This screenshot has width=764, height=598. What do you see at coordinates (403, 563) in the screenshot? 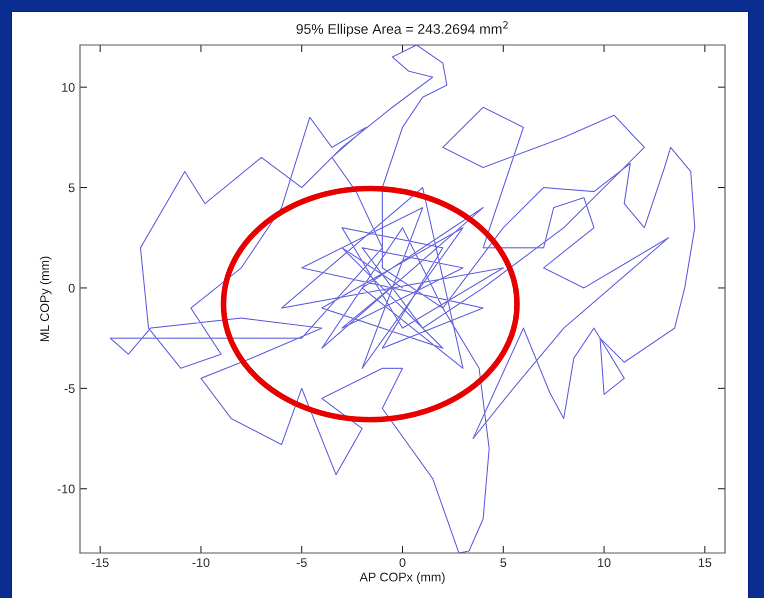
I see `x-tick-label: 0` at bounding box center [403, 563].